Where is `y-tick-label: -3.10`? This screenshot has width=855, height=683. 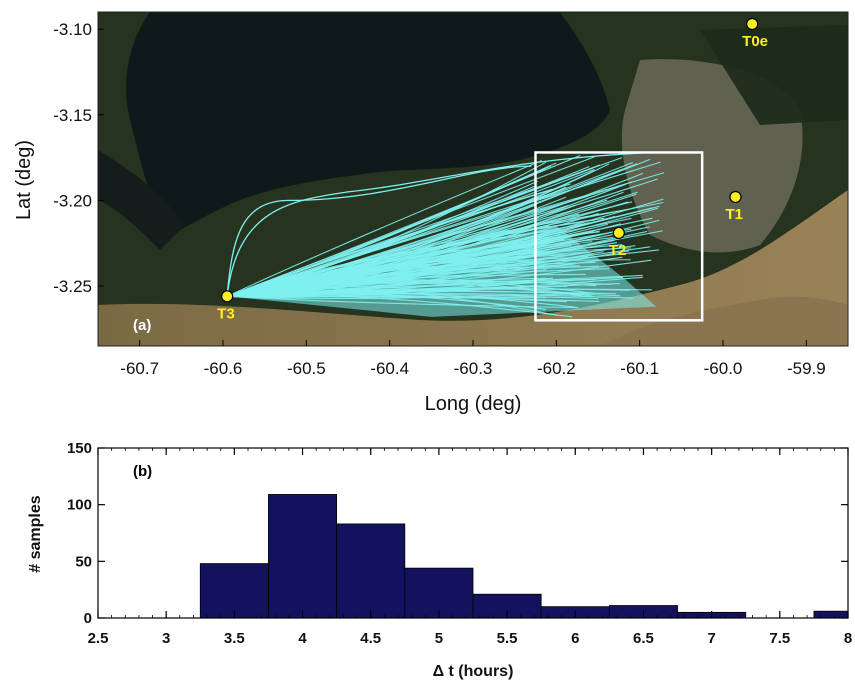 y-tick-label: -3.10 is located at coordinates (72, 29).